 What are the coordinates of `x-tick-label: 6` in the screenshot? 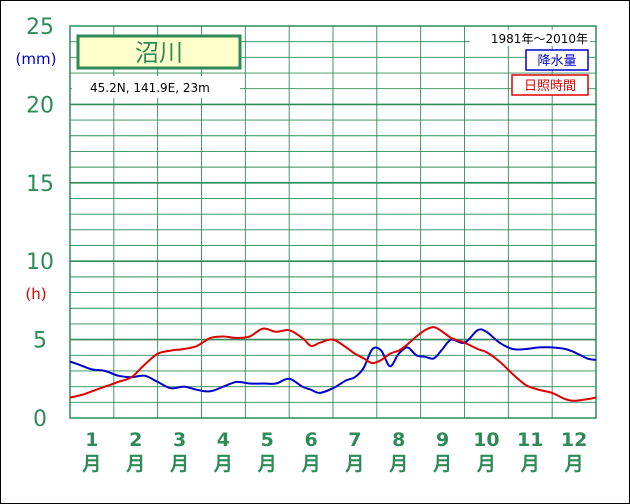 It's located at (310, 440).